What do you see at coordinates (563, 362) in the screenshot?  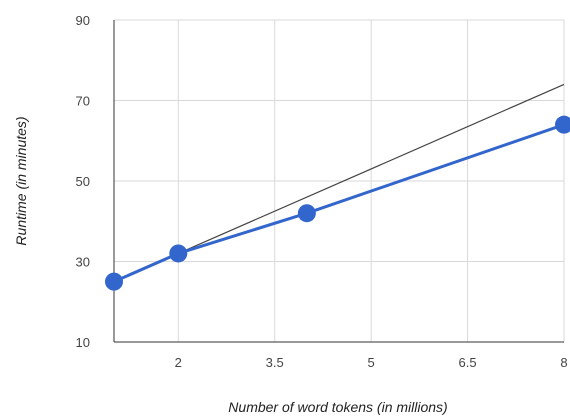 I see `x-tick-label: 8` at bounding box center [563, 362].